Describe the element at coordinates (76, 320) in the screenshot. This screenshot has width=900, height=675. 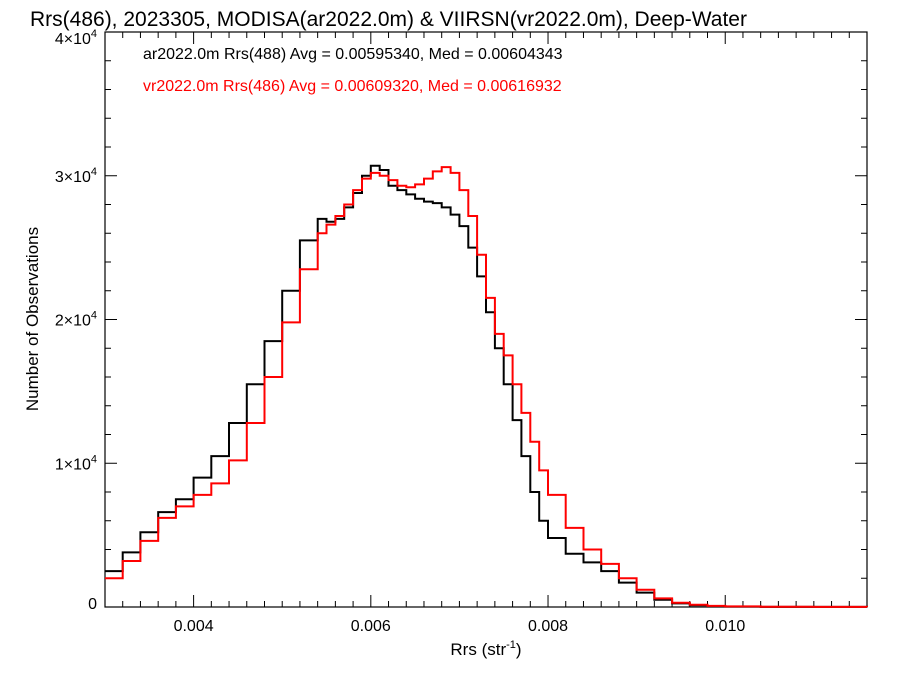
I see `y-tick-label: 2×10⁴` at that location.